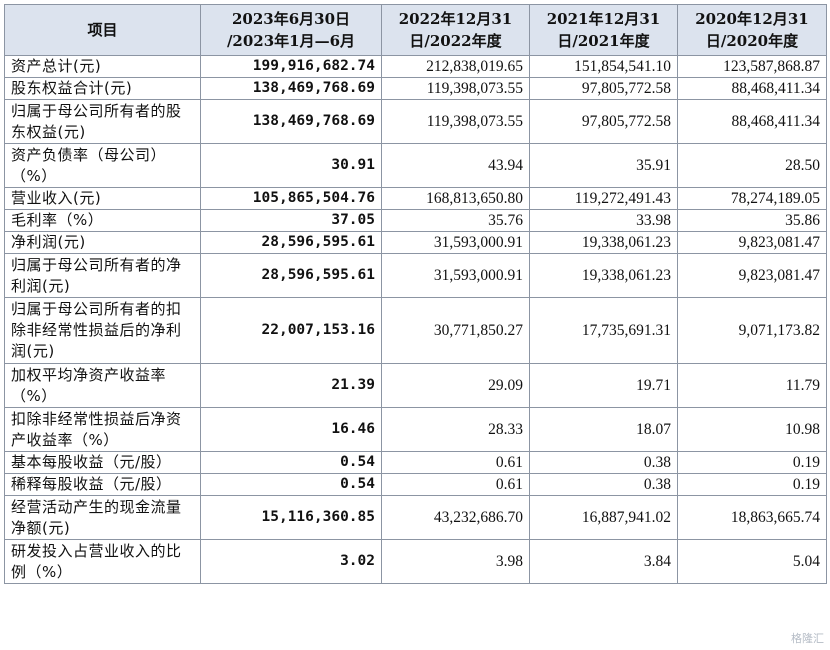 The image size is (830, 650). What do you see at coordinates (102, 429) in the screenshot?
I see `row-label: 扣除非经常性损益后净资产收益率（%）` at bounding box center [102, 429].